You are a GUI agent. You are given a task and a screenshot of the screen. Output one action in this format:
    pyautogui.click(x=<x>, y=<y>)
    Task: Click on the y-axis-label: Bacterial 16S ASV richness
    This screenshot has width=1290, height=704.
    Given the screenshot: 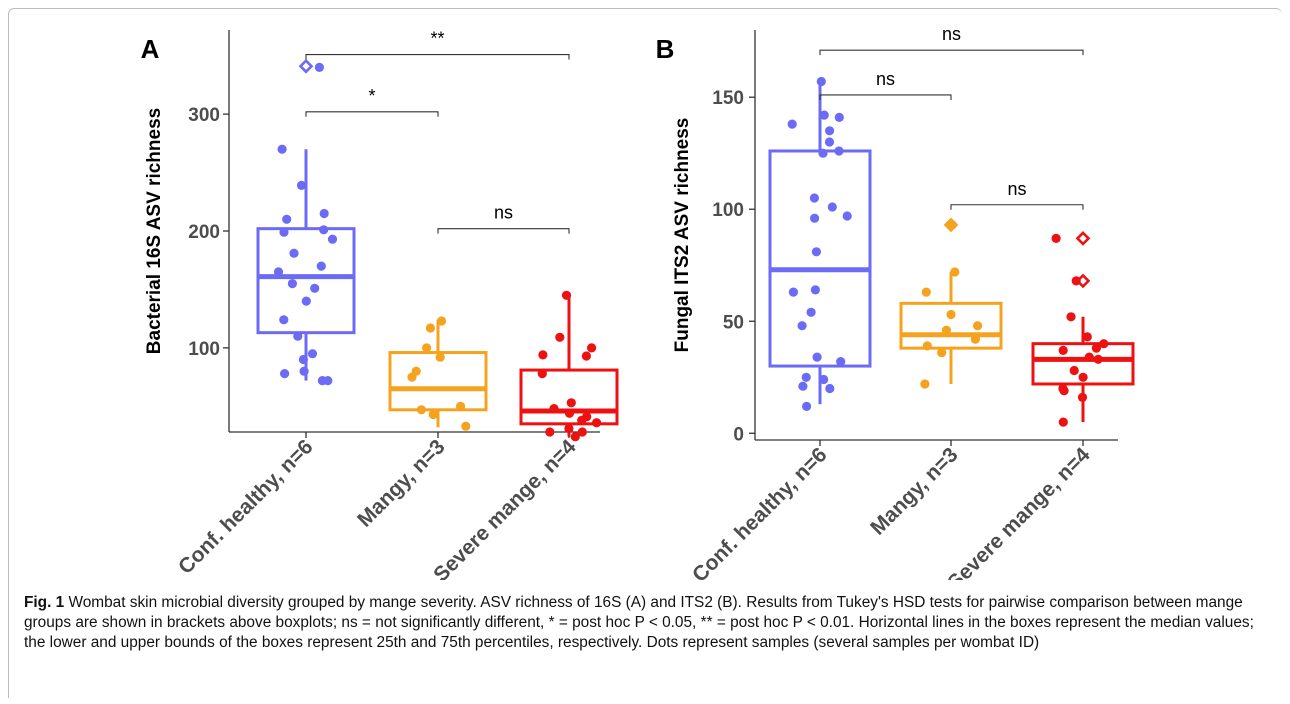 What is the action you would take?
    pyautogui.click(x=154, y=231)
    